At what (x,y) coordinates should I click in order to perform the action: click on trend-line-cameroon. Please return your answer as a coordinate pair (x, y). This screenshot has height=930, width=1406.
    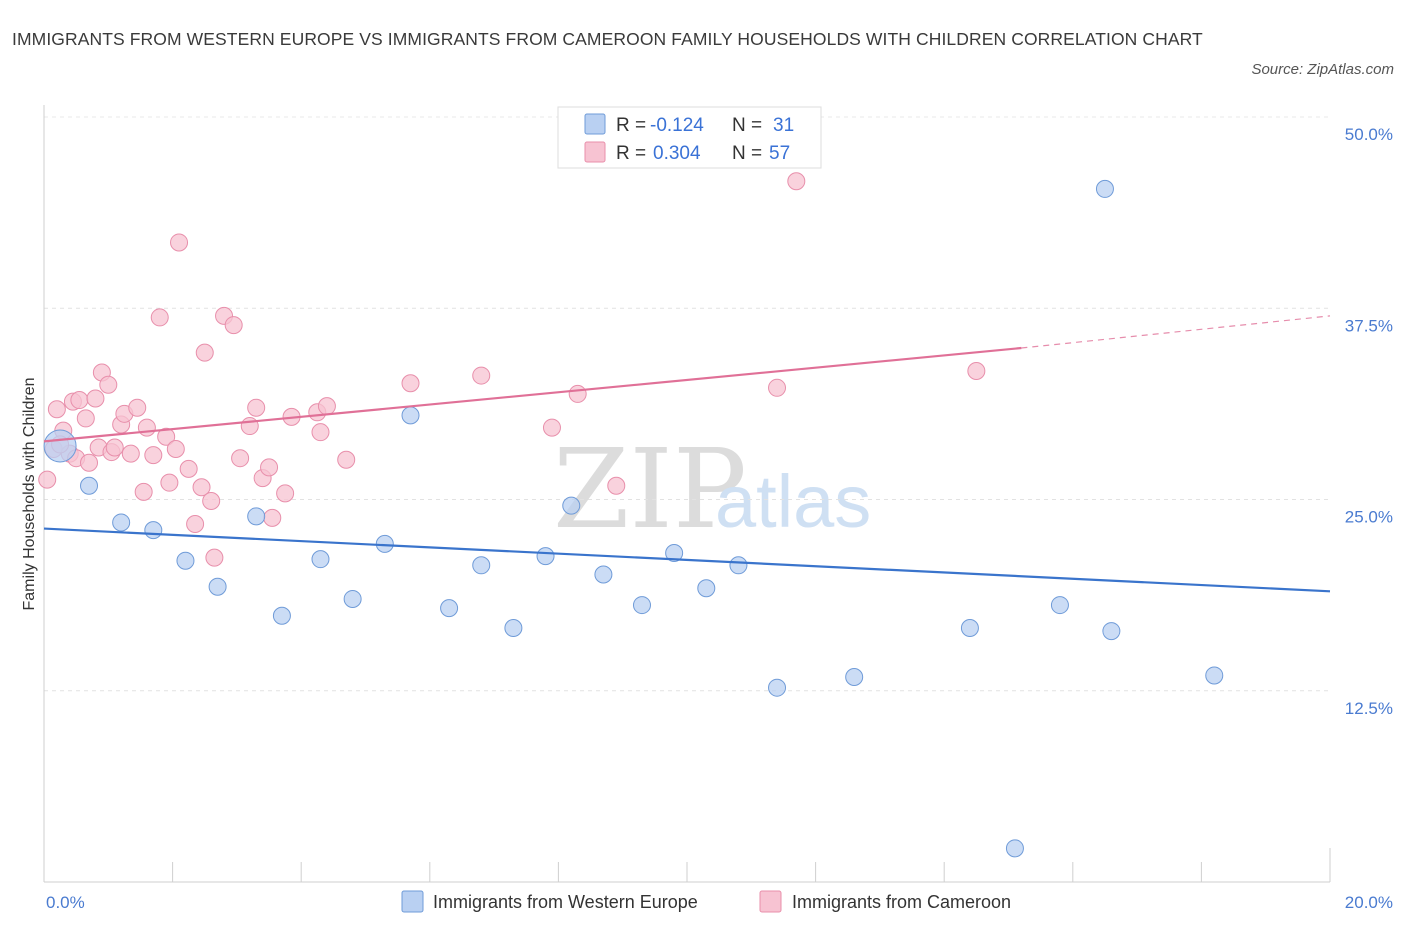
    Looking at the image, I should click on (532, 394).